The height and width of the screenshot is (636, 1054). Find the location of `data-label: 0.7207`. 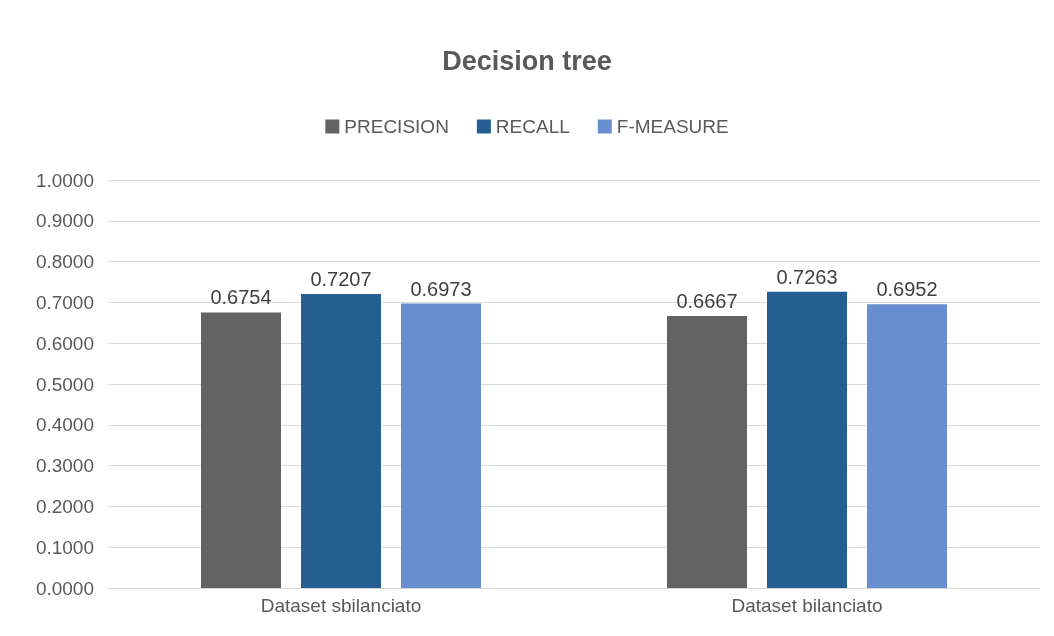

data-label: 0.7207 is located at coordinates (341, 278).